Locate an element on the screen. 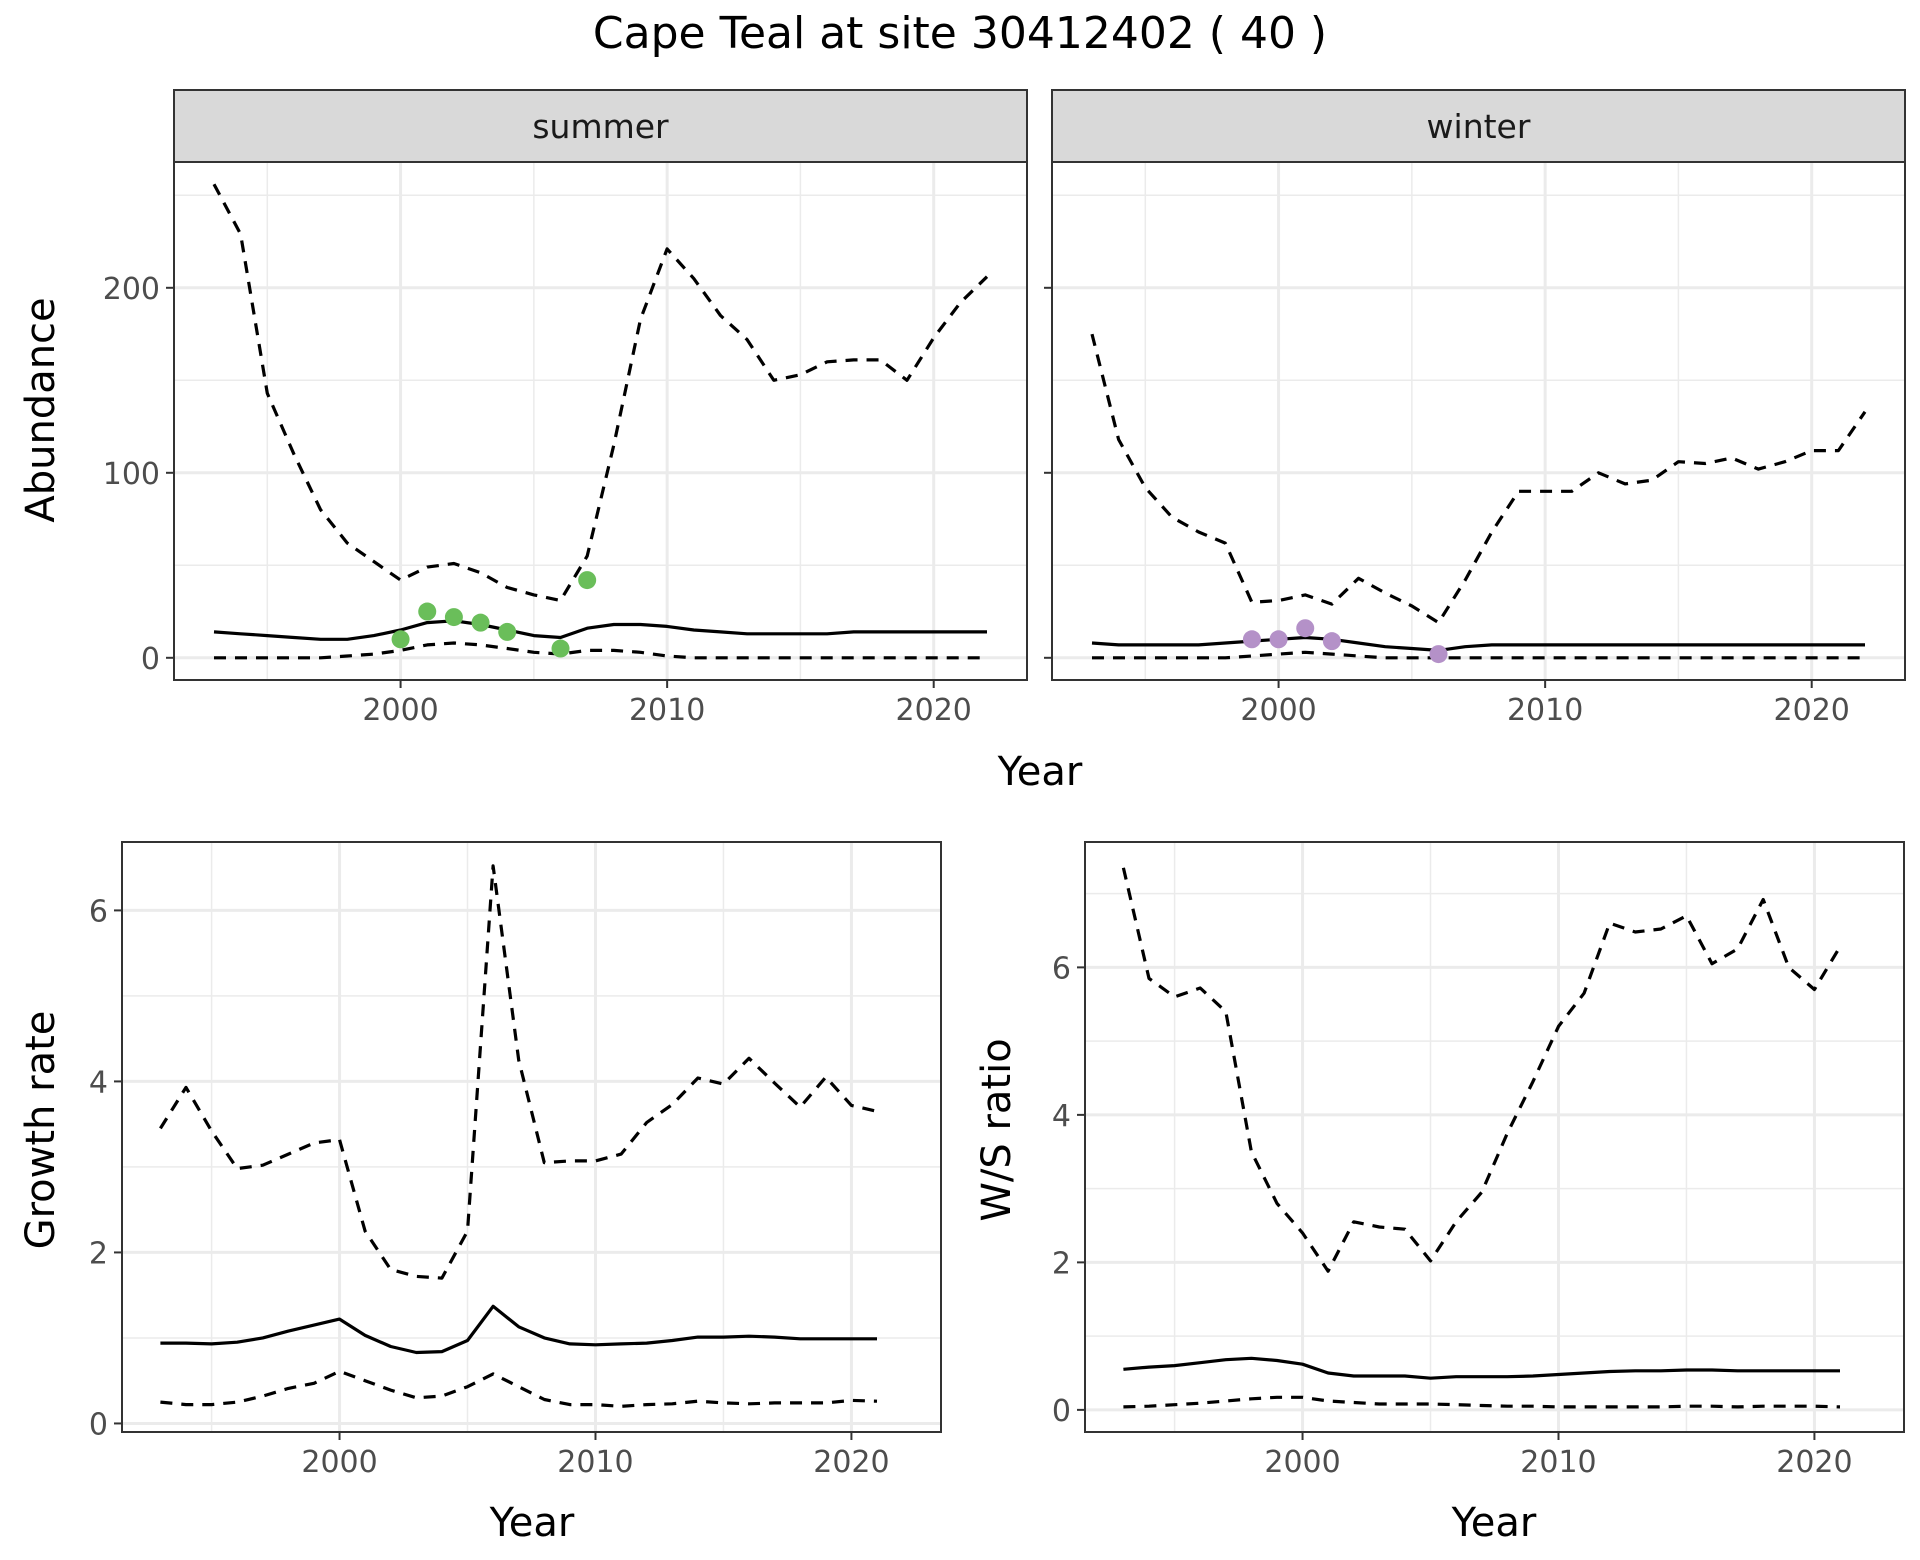 This screenshot has width=1920, height=1560. summer-x-ticks: 2000 2010 2020 is located at coordinates (667, 704).